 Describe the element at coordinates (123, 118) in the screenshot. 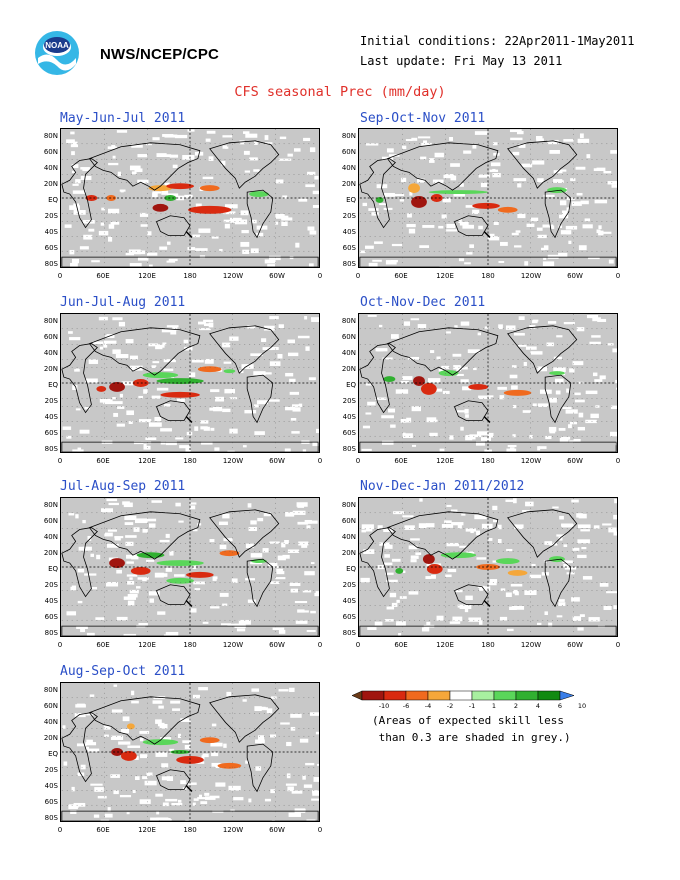

I see `panel-title: May-Jun-Jul 2011` at that location.